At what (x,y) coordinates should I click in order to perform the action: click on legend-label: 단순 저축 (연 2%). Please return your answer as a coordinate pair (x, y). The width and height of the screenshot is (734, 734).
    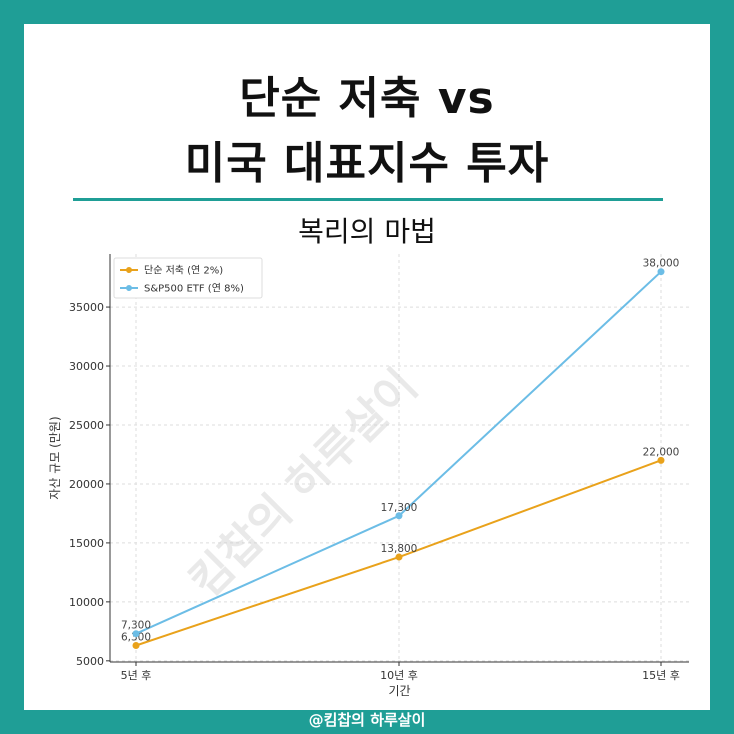
    Looking at the image, I should click on (183, 271).